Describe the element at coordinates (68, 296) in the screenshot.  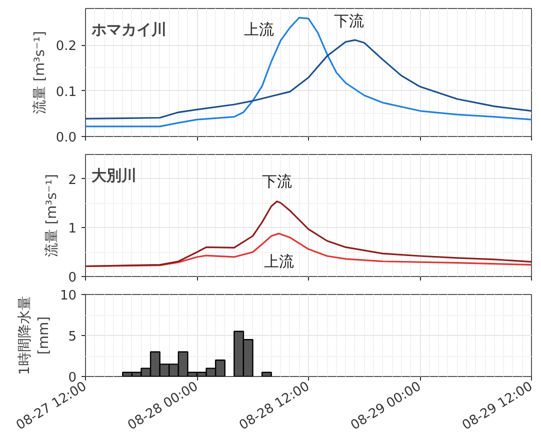
I see `y-tick-label: 10` at that location.